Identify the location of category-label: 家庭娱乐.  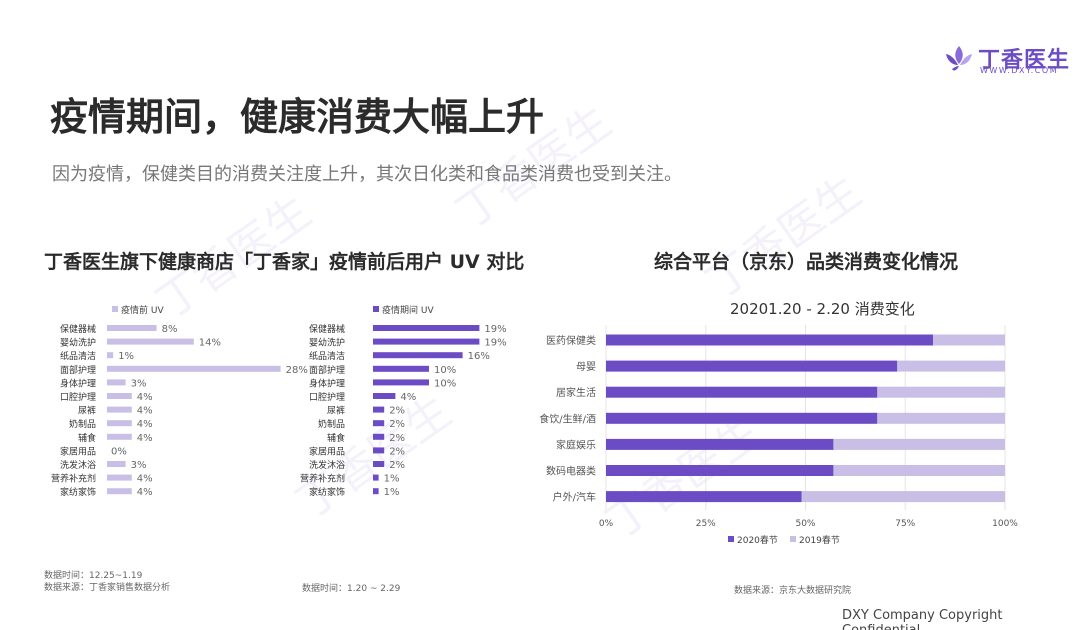
(576, 444).